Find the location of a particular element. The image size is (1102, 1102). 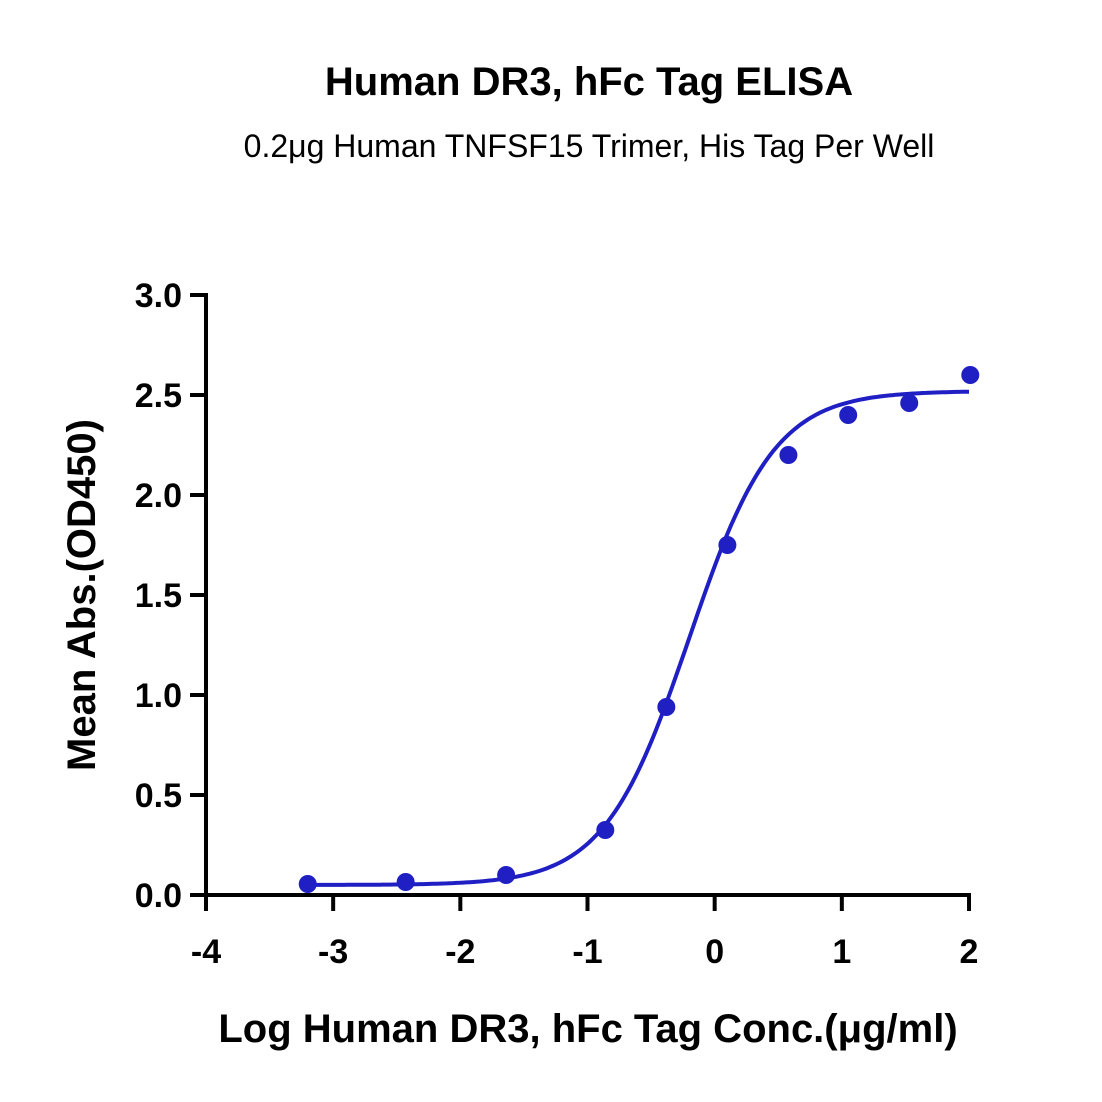

x-tick-label: -2 is located at coordinates (460, 952).